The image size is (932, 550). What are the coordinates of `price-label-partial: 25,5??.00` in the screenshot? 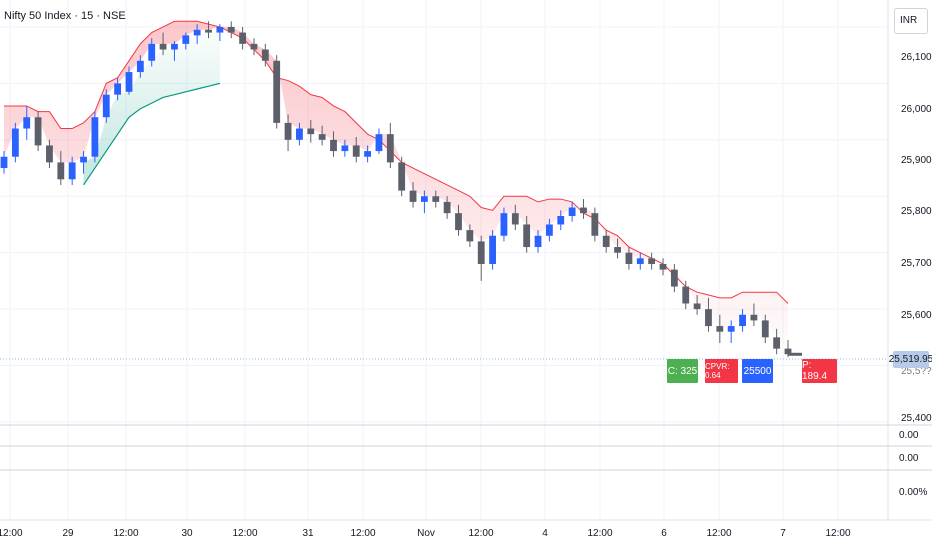 It's located at (916, 371).